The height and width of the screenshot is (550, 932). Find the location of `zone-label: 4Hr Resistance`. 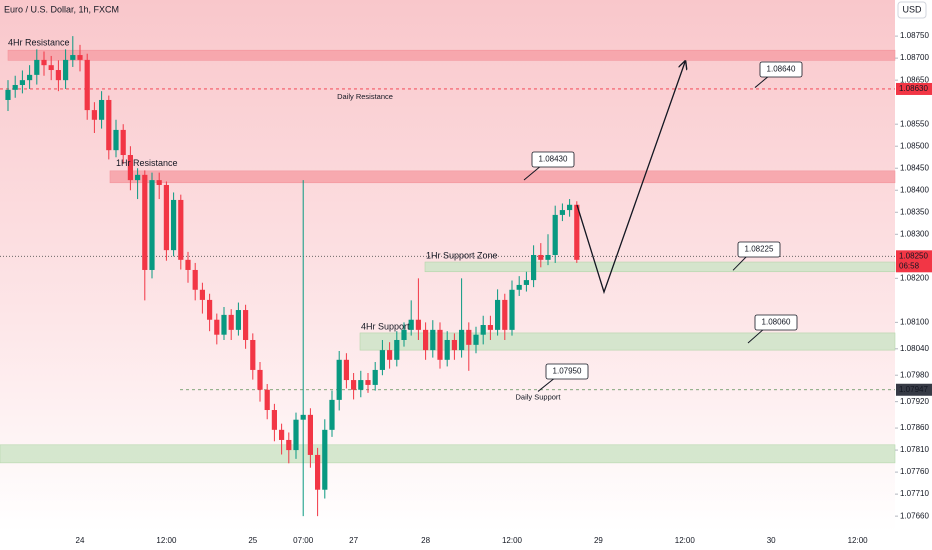

zone-label: 4Hr Resistance is located at coordinates (39, 43).